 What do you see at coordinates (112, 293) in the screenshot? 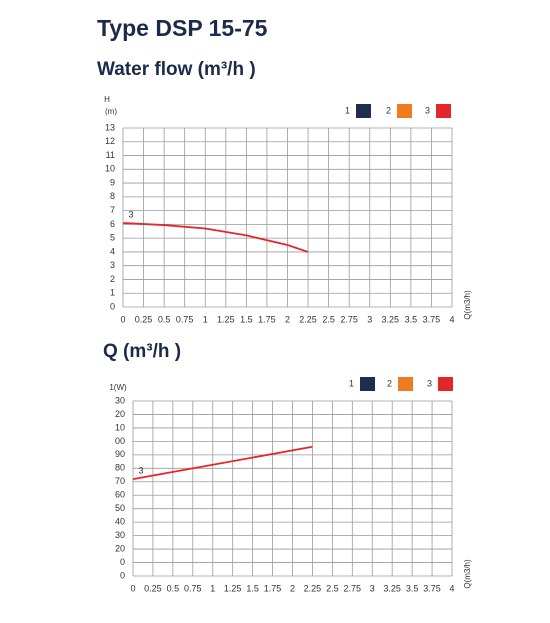
I see `y-tick-label: 1` at bounding box center [112, 293].